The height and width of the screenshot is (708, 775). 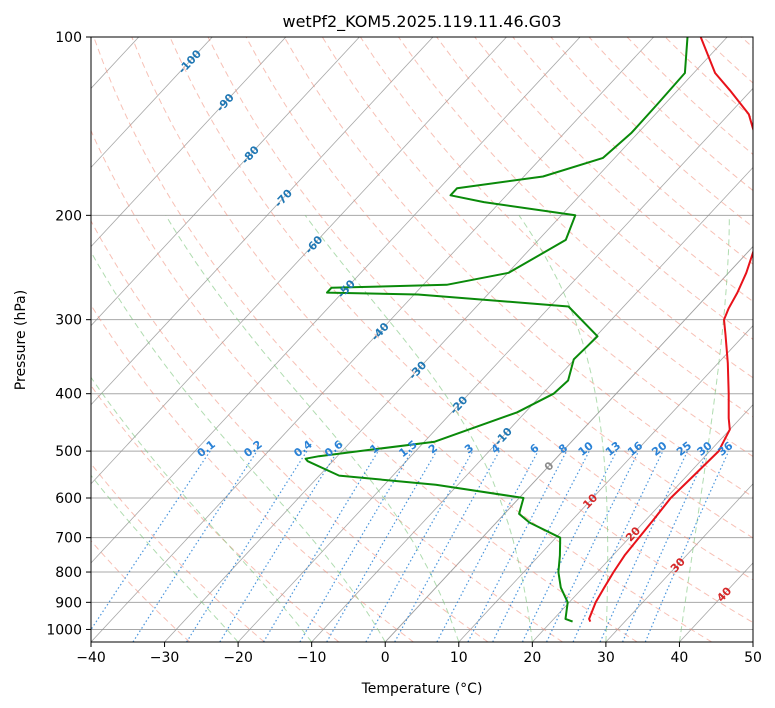 What do you see at coordinates (64, 630) in the screenshot?
I see `y-tick-label: 1000` at bounding box center [64, 630].